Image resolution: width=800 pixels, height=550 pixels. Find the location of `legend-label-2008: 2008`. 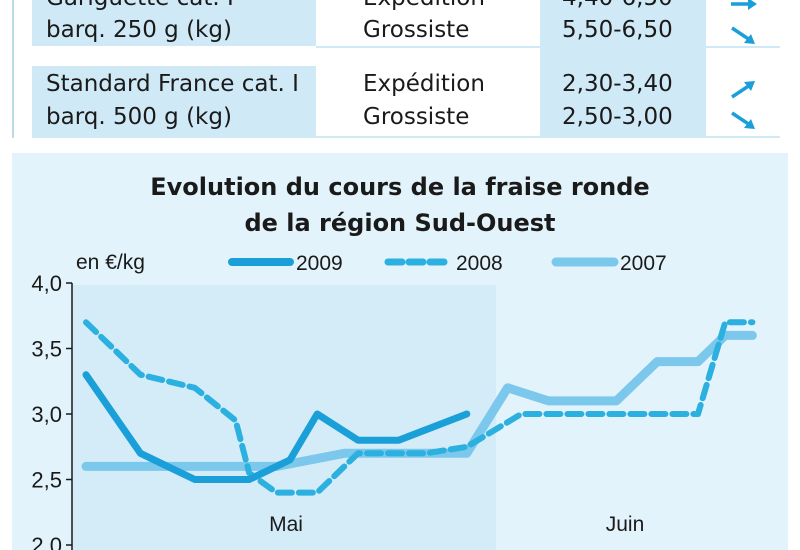

legend-label-2008: 2008 is located at coordinates (479, 263).